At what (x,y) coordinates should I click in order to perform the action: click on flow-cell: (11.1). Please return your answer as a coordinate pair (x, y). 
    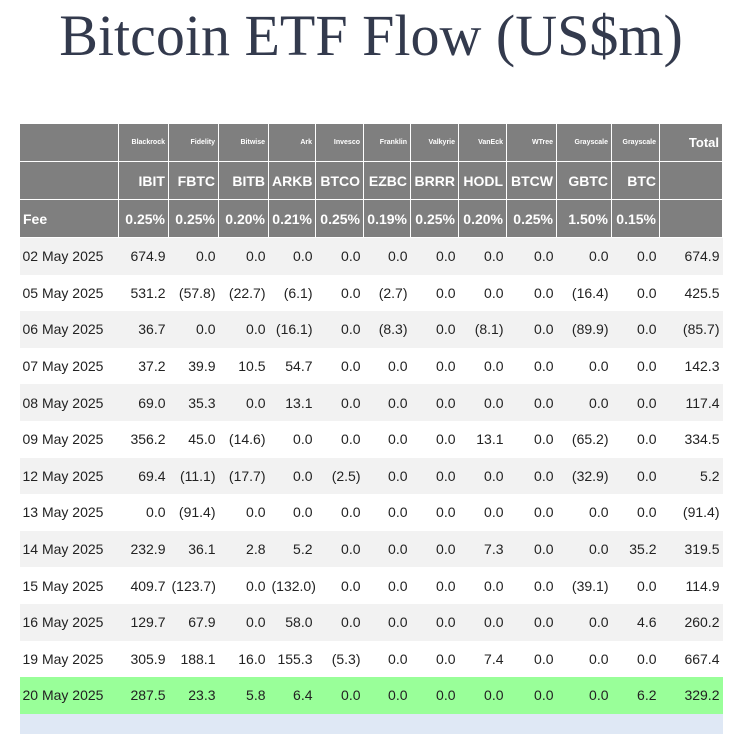
    Looking at the image, I should click on (193, 476).